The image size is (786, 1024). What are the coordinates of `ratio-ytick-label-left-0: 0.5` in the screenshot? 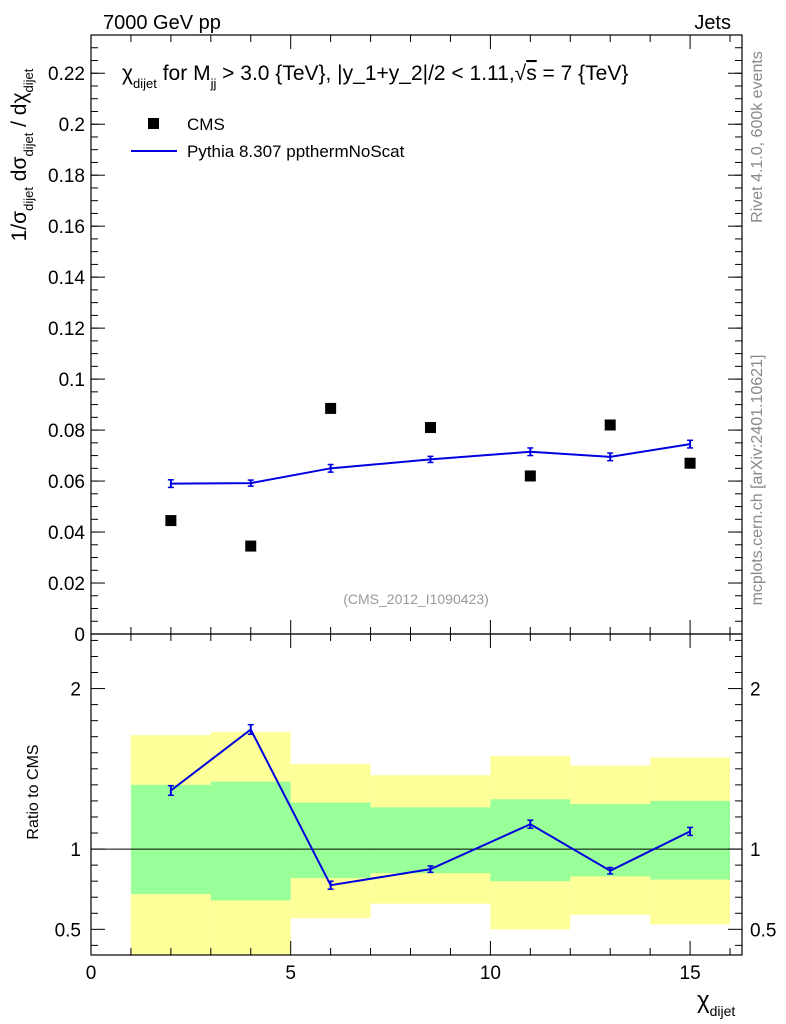 It's located at (68, 930).